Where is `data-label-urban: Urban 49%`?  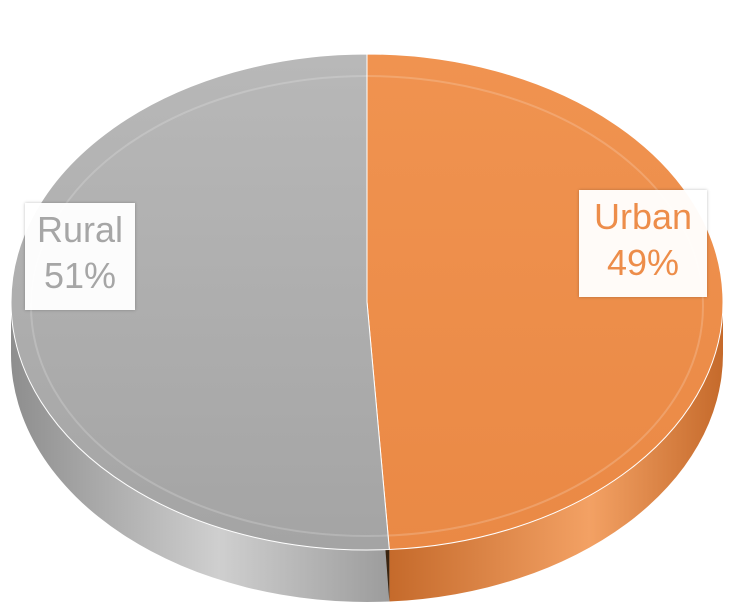 data-label-urban: Urban 49% is located at coordinates (643, 243).